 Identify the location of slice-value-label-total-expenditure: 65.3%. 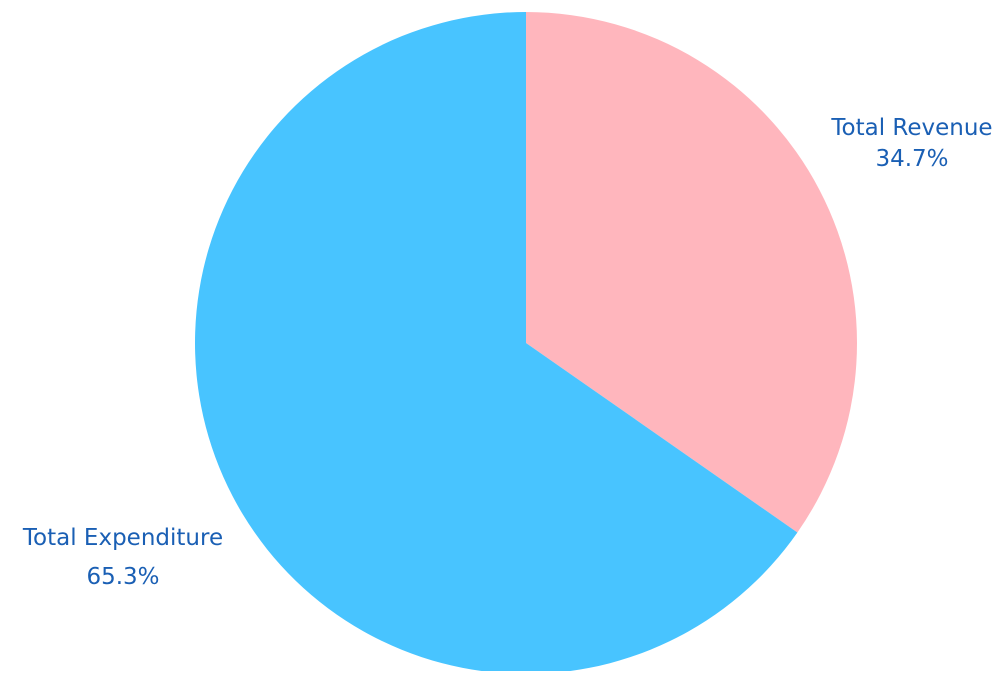
(122, 577).